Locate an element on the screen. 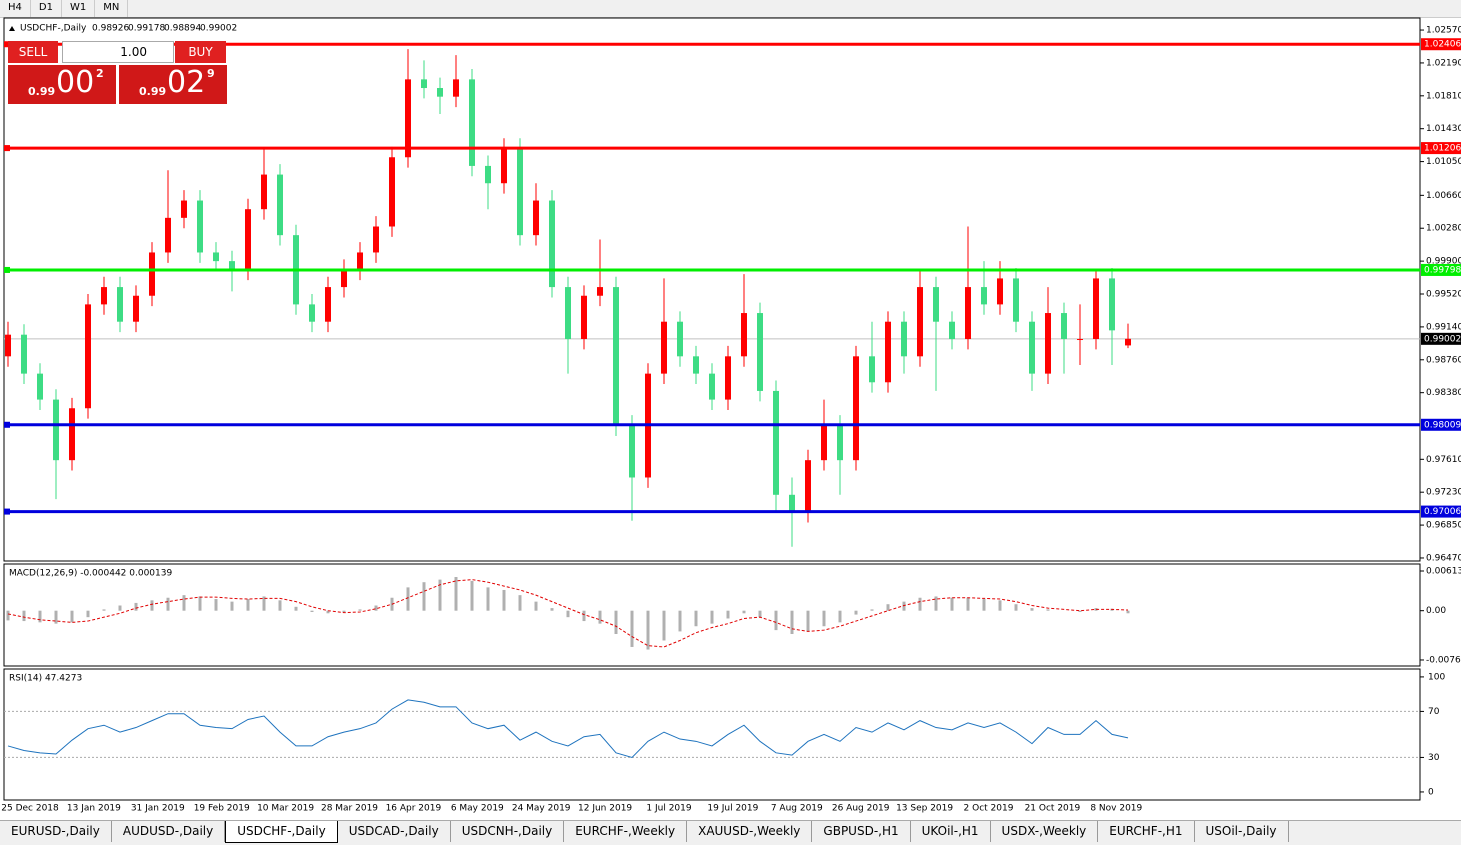 Image resolution: width=1461 pixels, height=845 pixels. lot-input: 1.00 is located at coordinates (118, 52).